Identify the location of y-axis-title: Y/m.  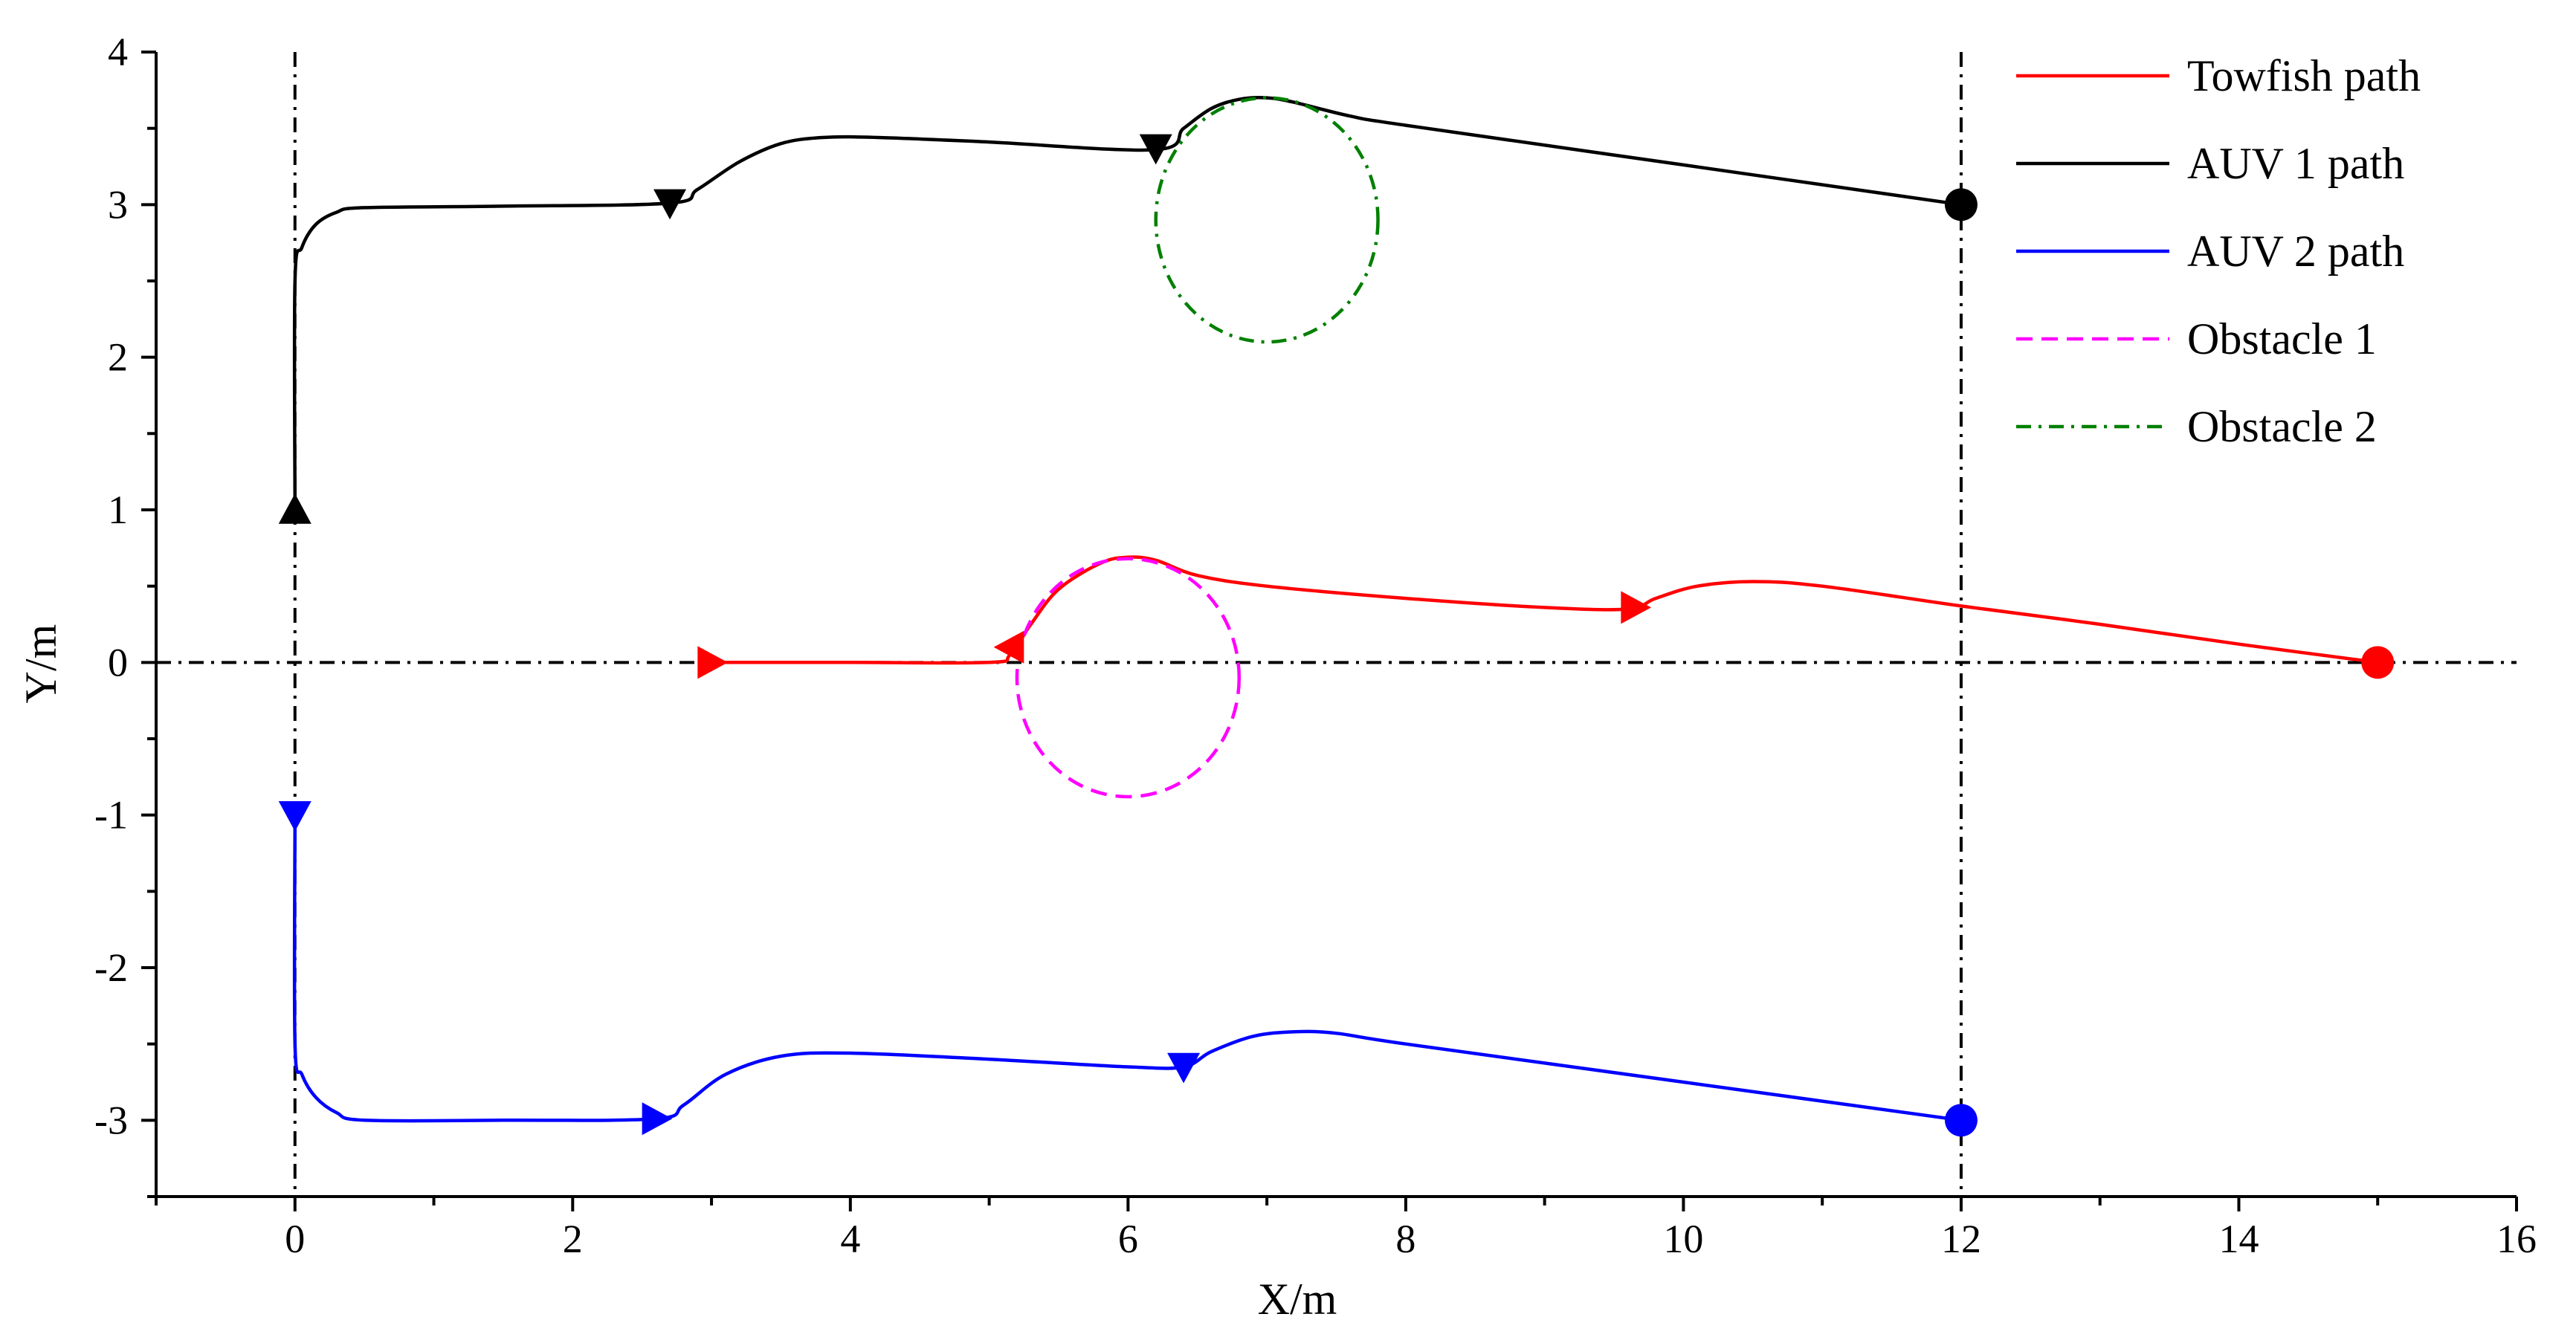
(40, 664).